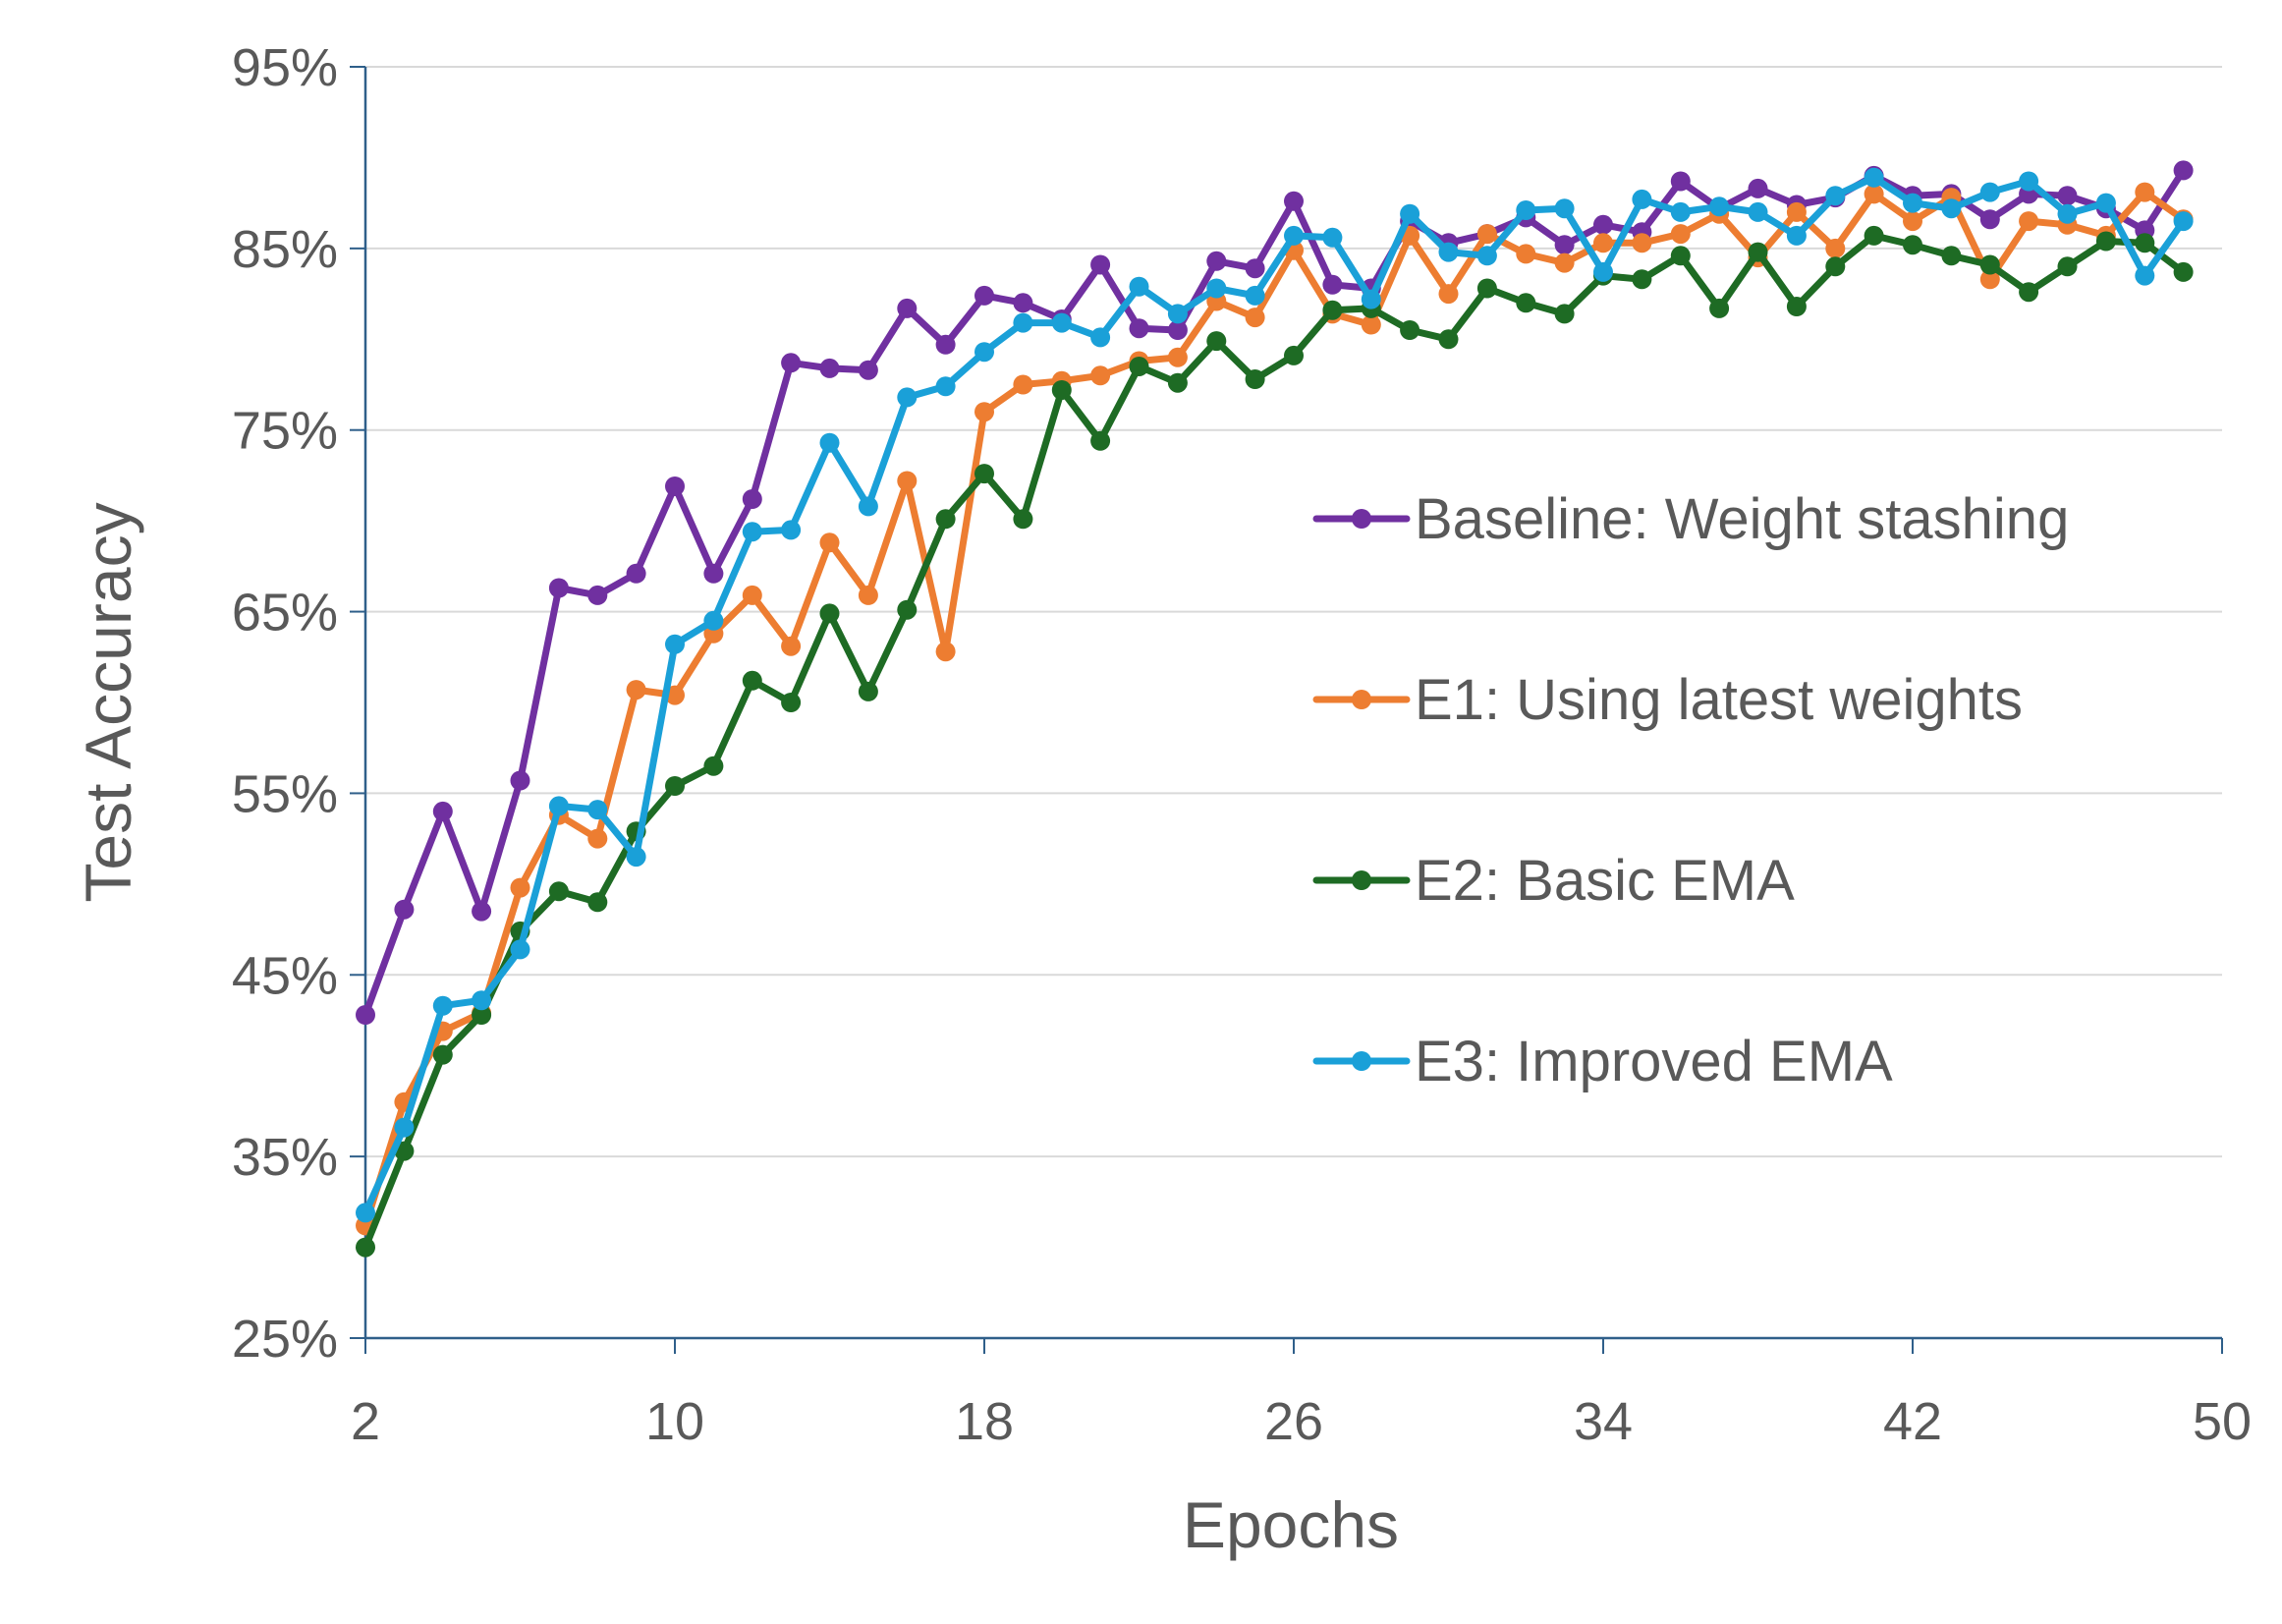 The height and width of the screenshot is (1624, 2282). Describe the element at coordinates (108, 702) in the screenshot. I see `y-axis-title: Test Accuracy` at that location.